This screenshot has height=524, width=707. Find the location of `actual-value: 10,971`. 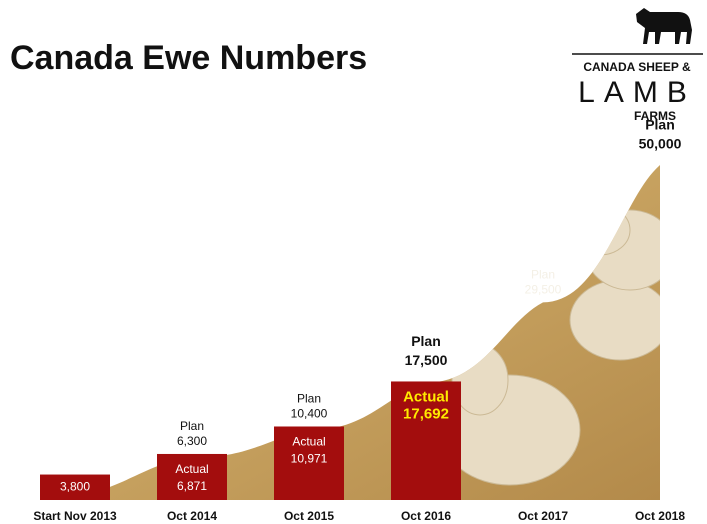

actual-value: 10,971 is located at coordinates (309, 459).